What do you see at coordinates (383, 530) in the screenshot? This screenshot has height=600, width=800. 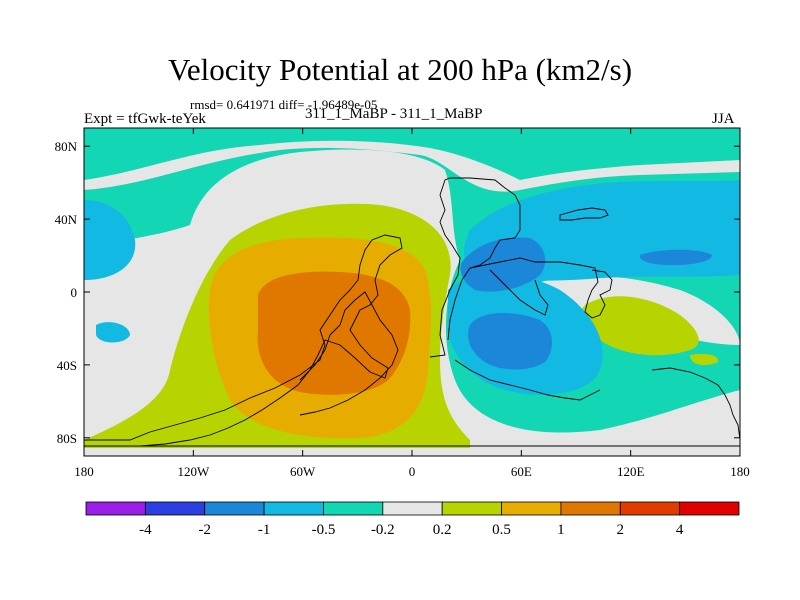 I see `colorbar-label: -0.2` at bounding box center [383, 530].